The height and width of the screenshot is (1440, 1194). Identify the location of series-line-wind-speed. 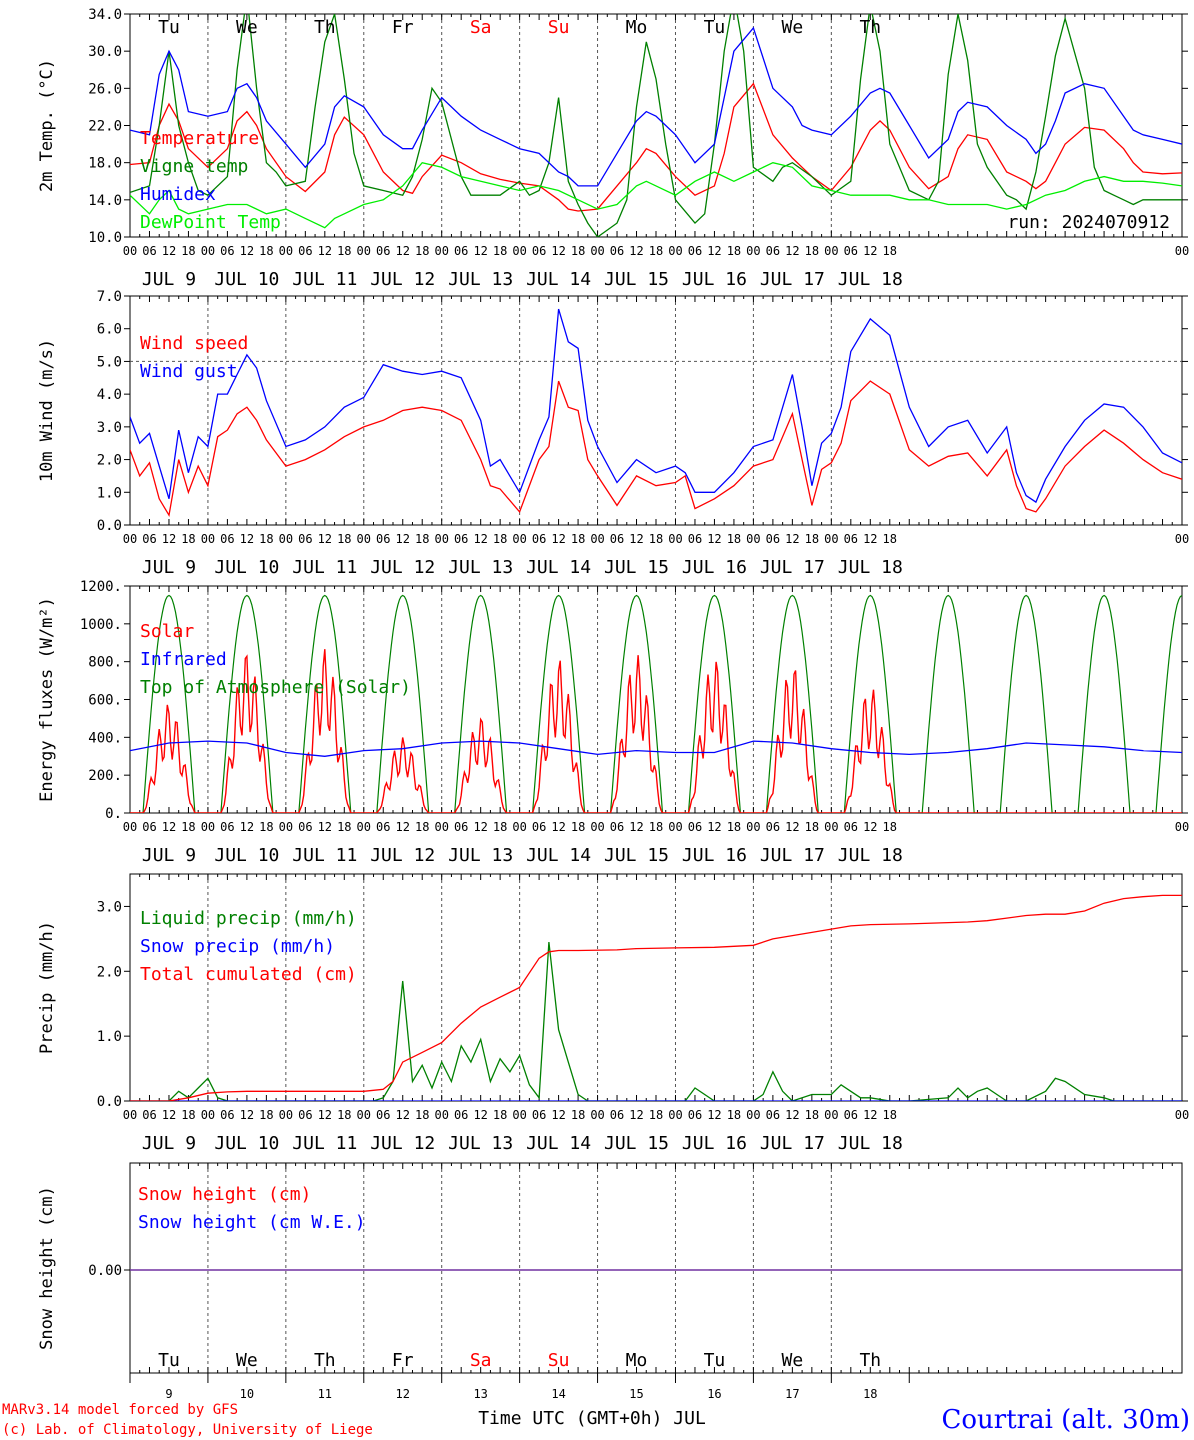
(656, 449).